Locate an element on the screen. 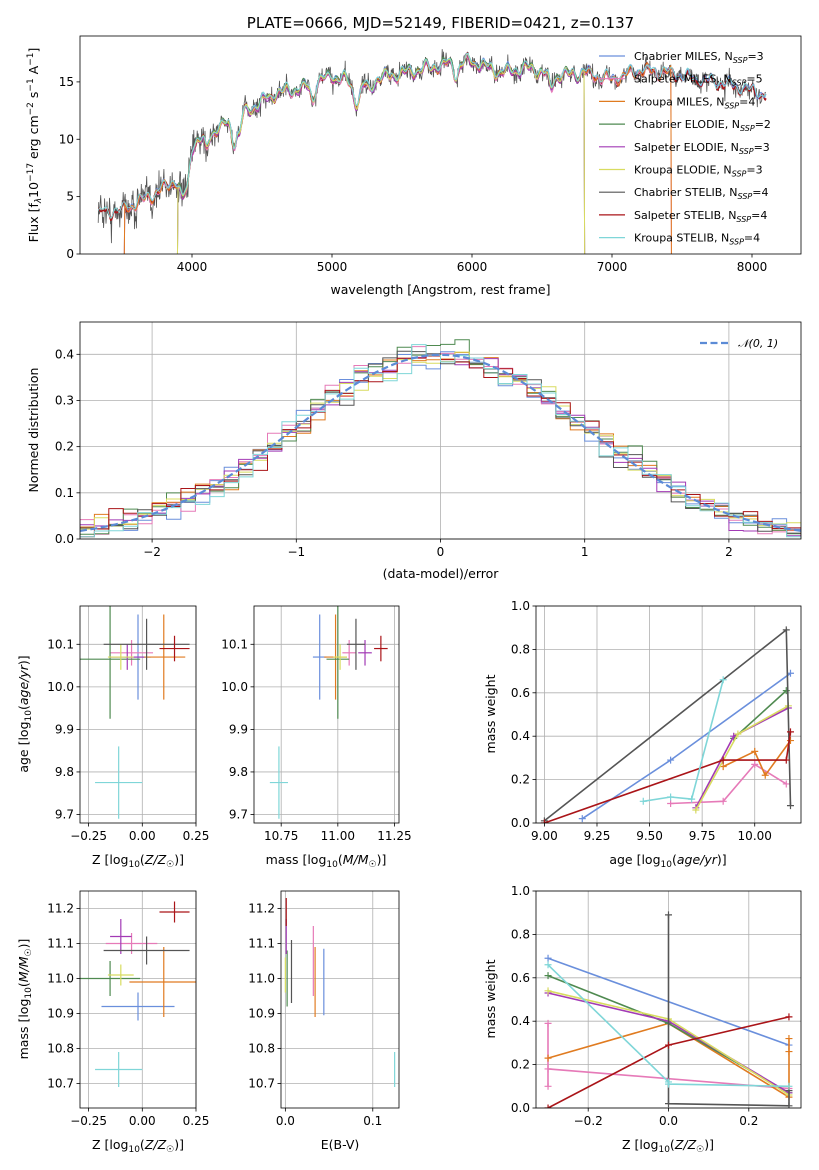 The height and width of the screenshot is (1170, 819). y-axis-label: mass [log10(M/M☉)] is located at coordinates (25, 999).